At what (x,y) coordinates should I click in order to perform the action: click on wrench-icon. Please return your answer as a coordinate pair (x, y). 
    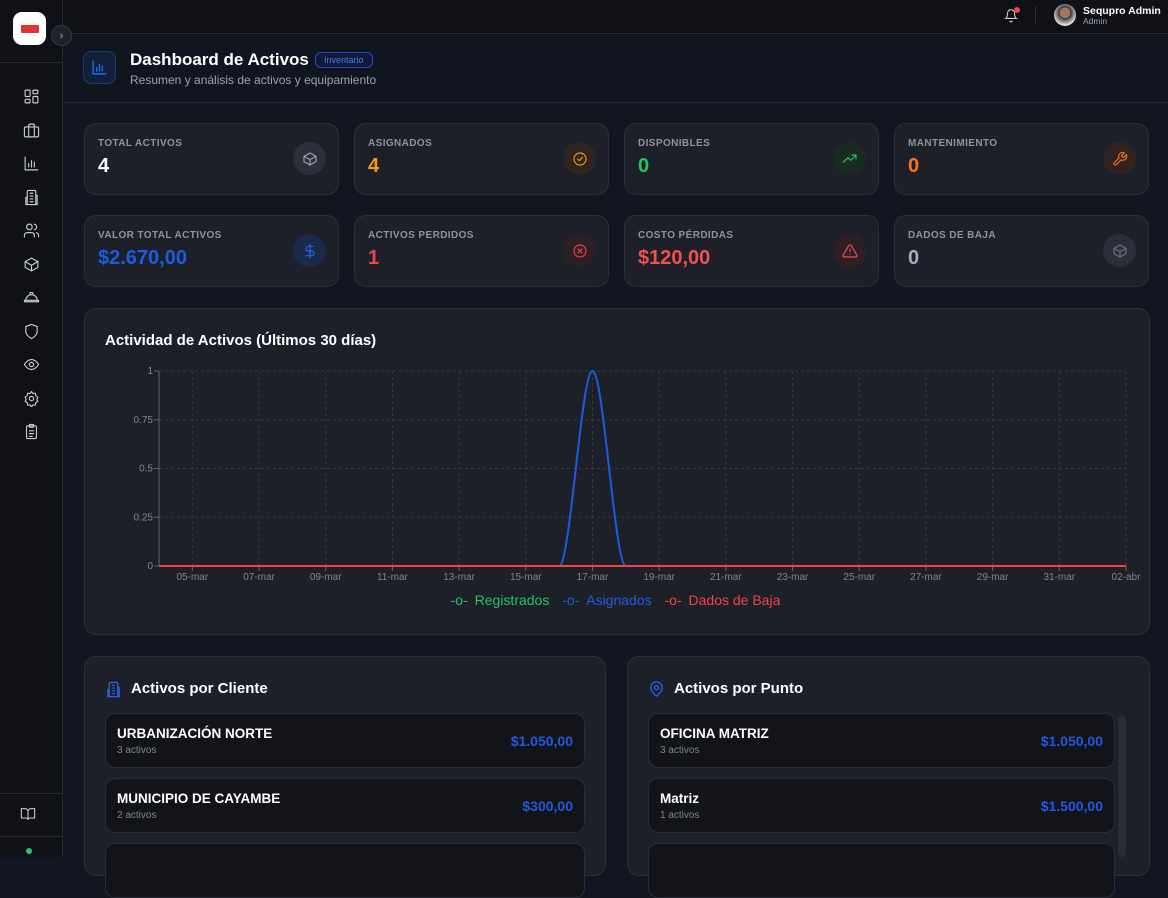
    Looking at the image, I should click on (1119, 158).